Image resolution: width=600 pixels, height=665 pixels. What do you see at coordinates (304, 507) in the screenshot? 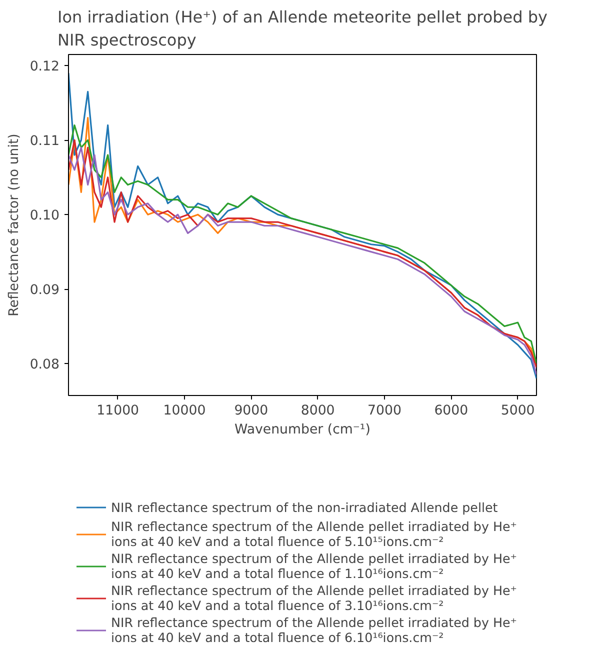
I see `legend-label: NIR reflectance spectrum of the non-irradiated Allende pellet` at bounding box center [304, 507].